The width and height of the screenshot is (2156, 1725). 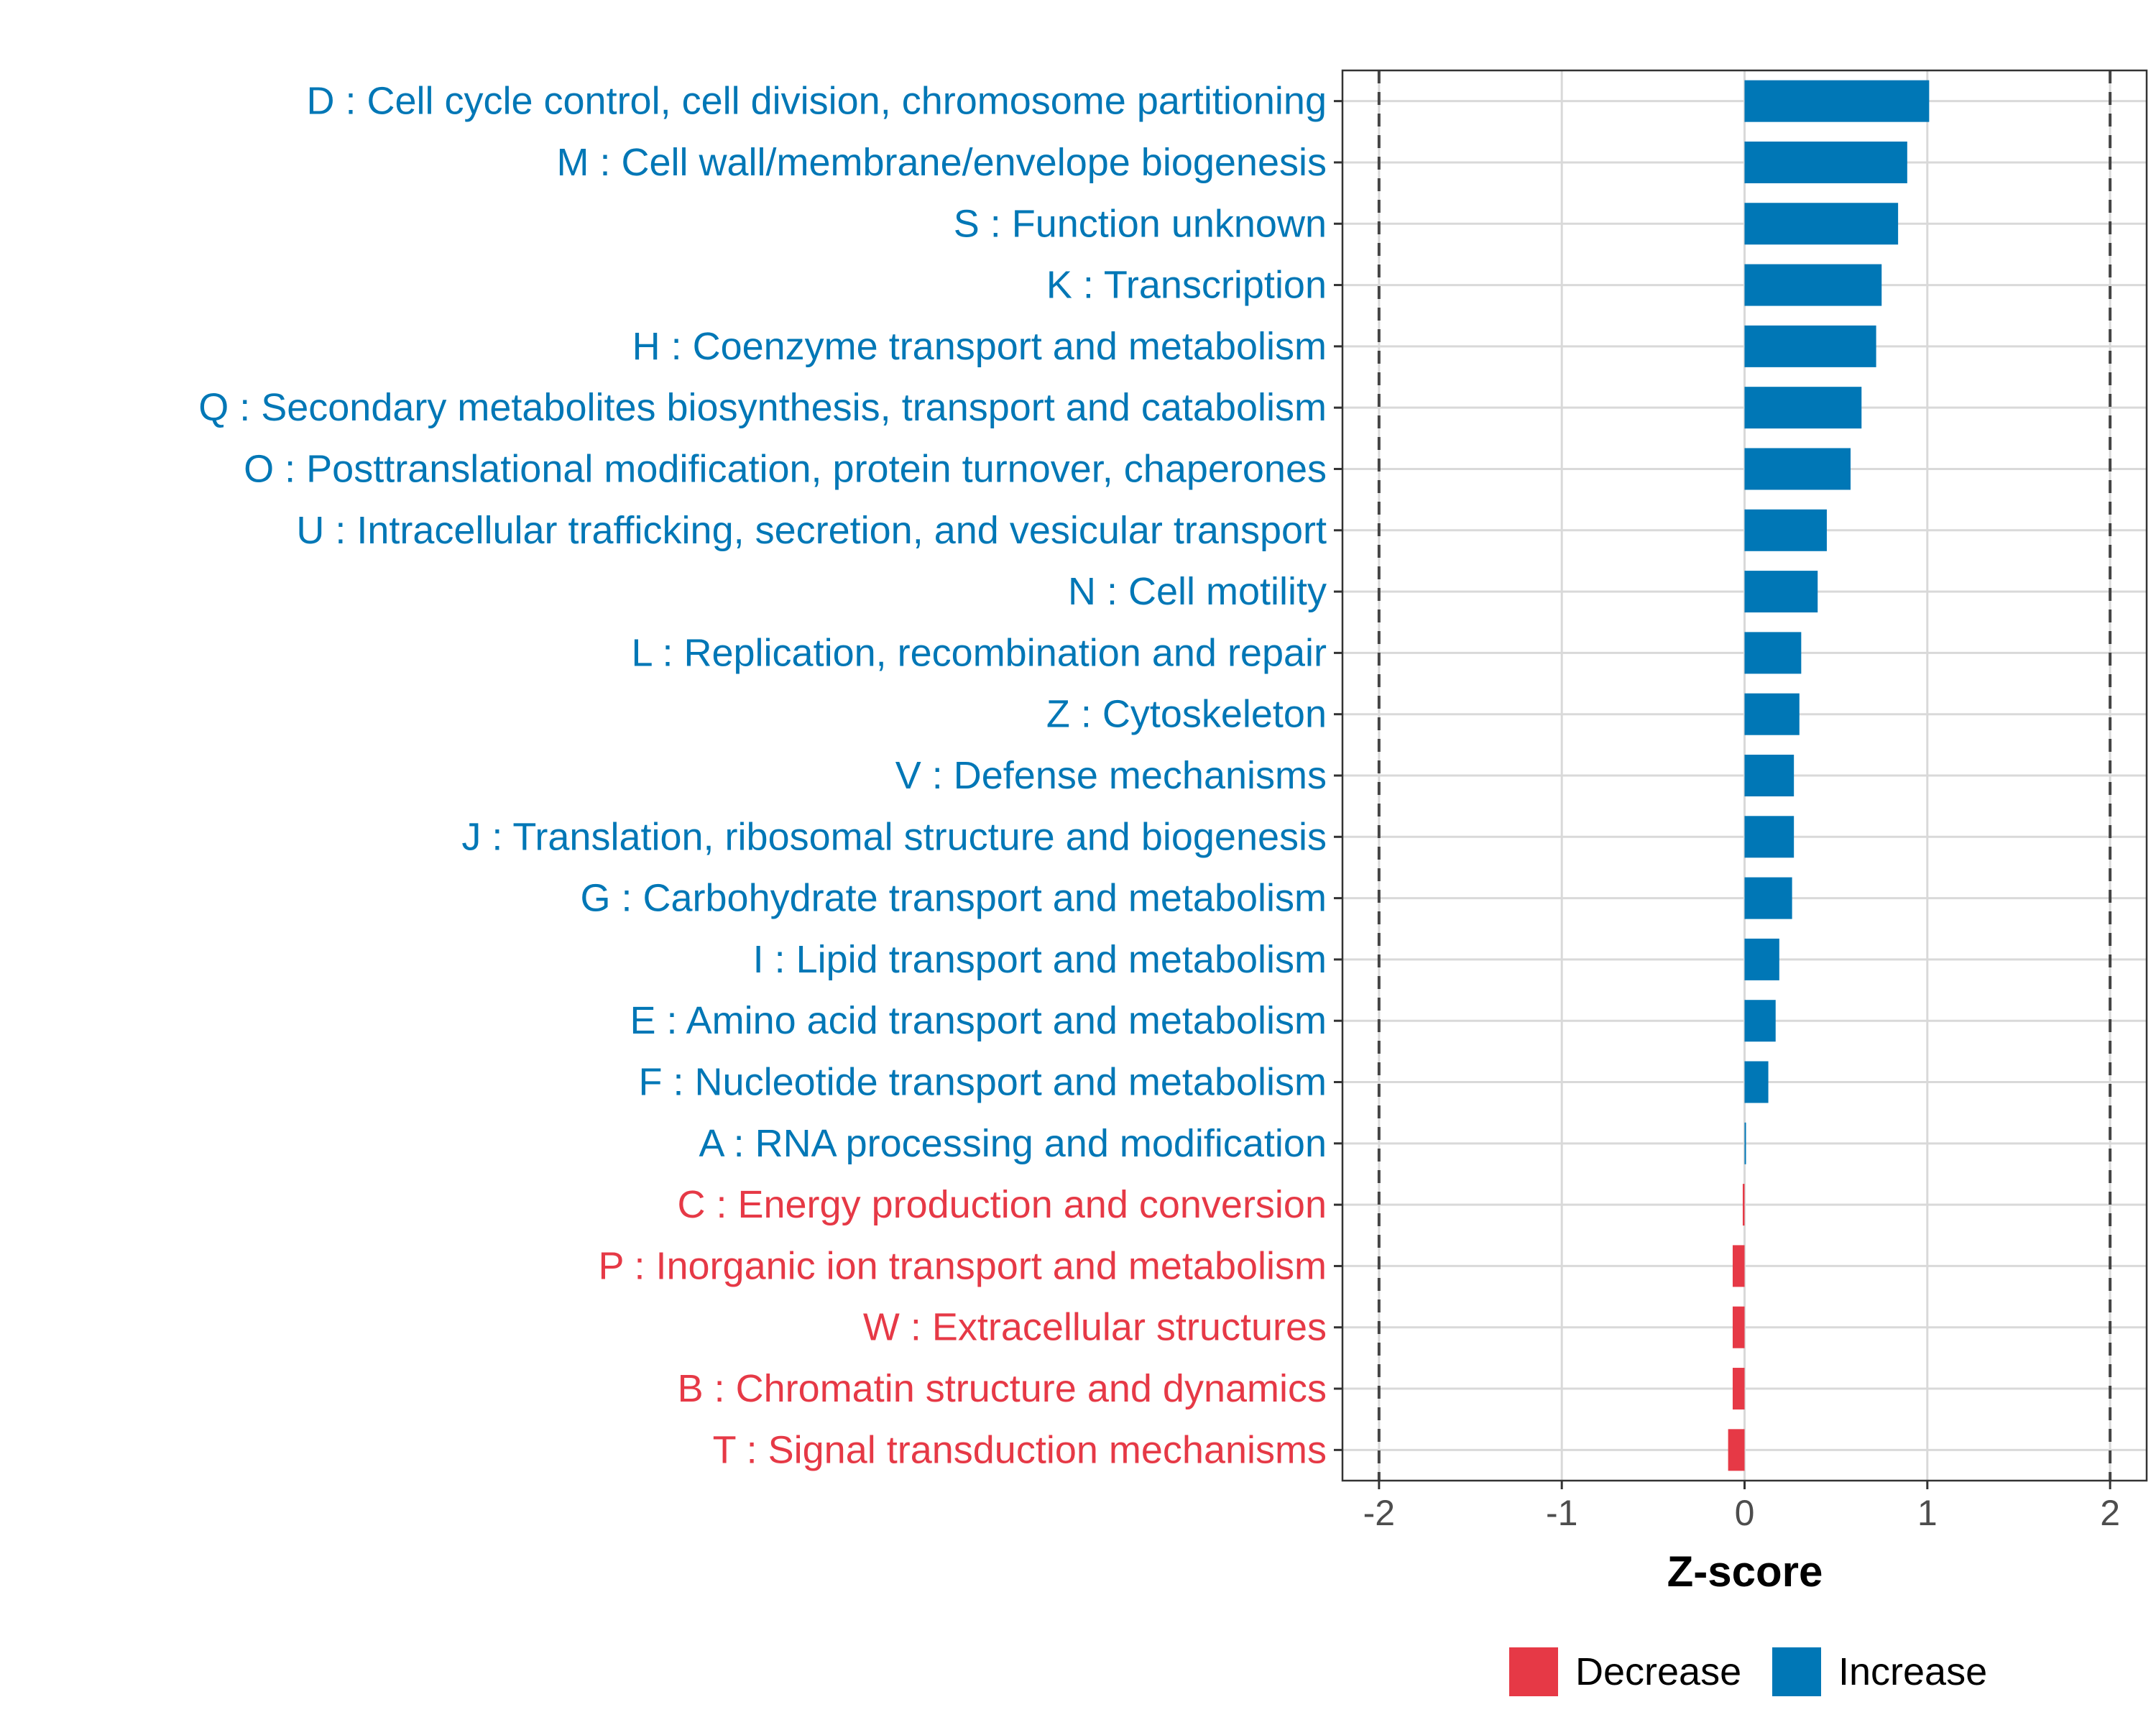 What do you see at coordinates (1927, 1513) in the screenshot?
I see `x-tick-label: 1` at bounding box center [1927, 1513].